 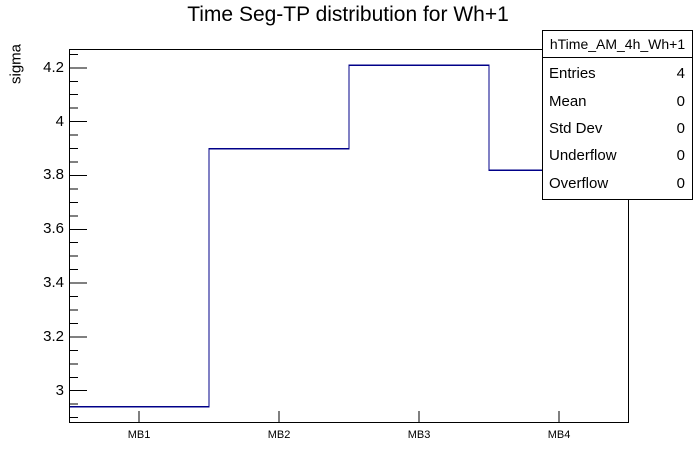 I want to click on stats-row: Overflow 0, so click(x=617, y=183).